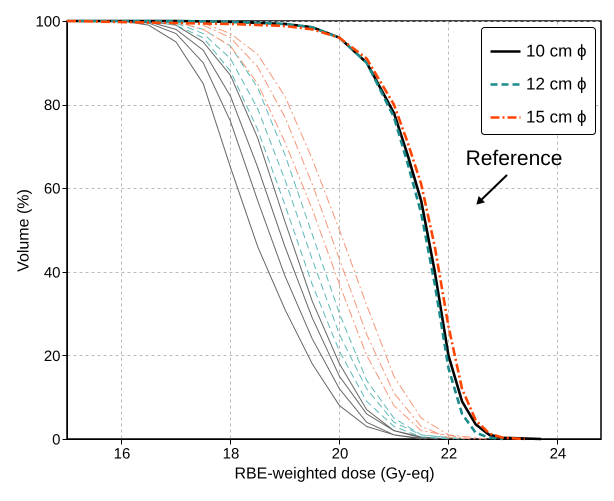 The width and height of the screenshot is (614, 501). What do you see at coordinates (556, 117) in the screenshot?
I see `legend-label: 15 cm ϕ` at bounding box center [556, 117].